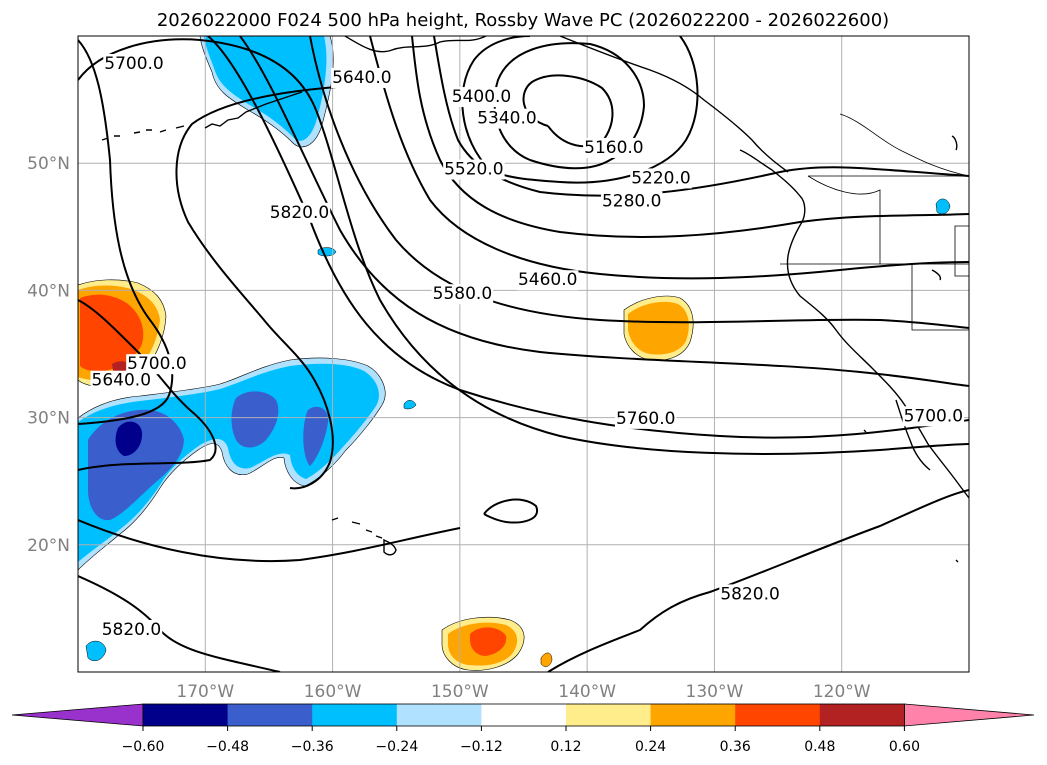 This screenshot has width=1047, height=765. I want to click on map-inset-box, so click(961, 251).